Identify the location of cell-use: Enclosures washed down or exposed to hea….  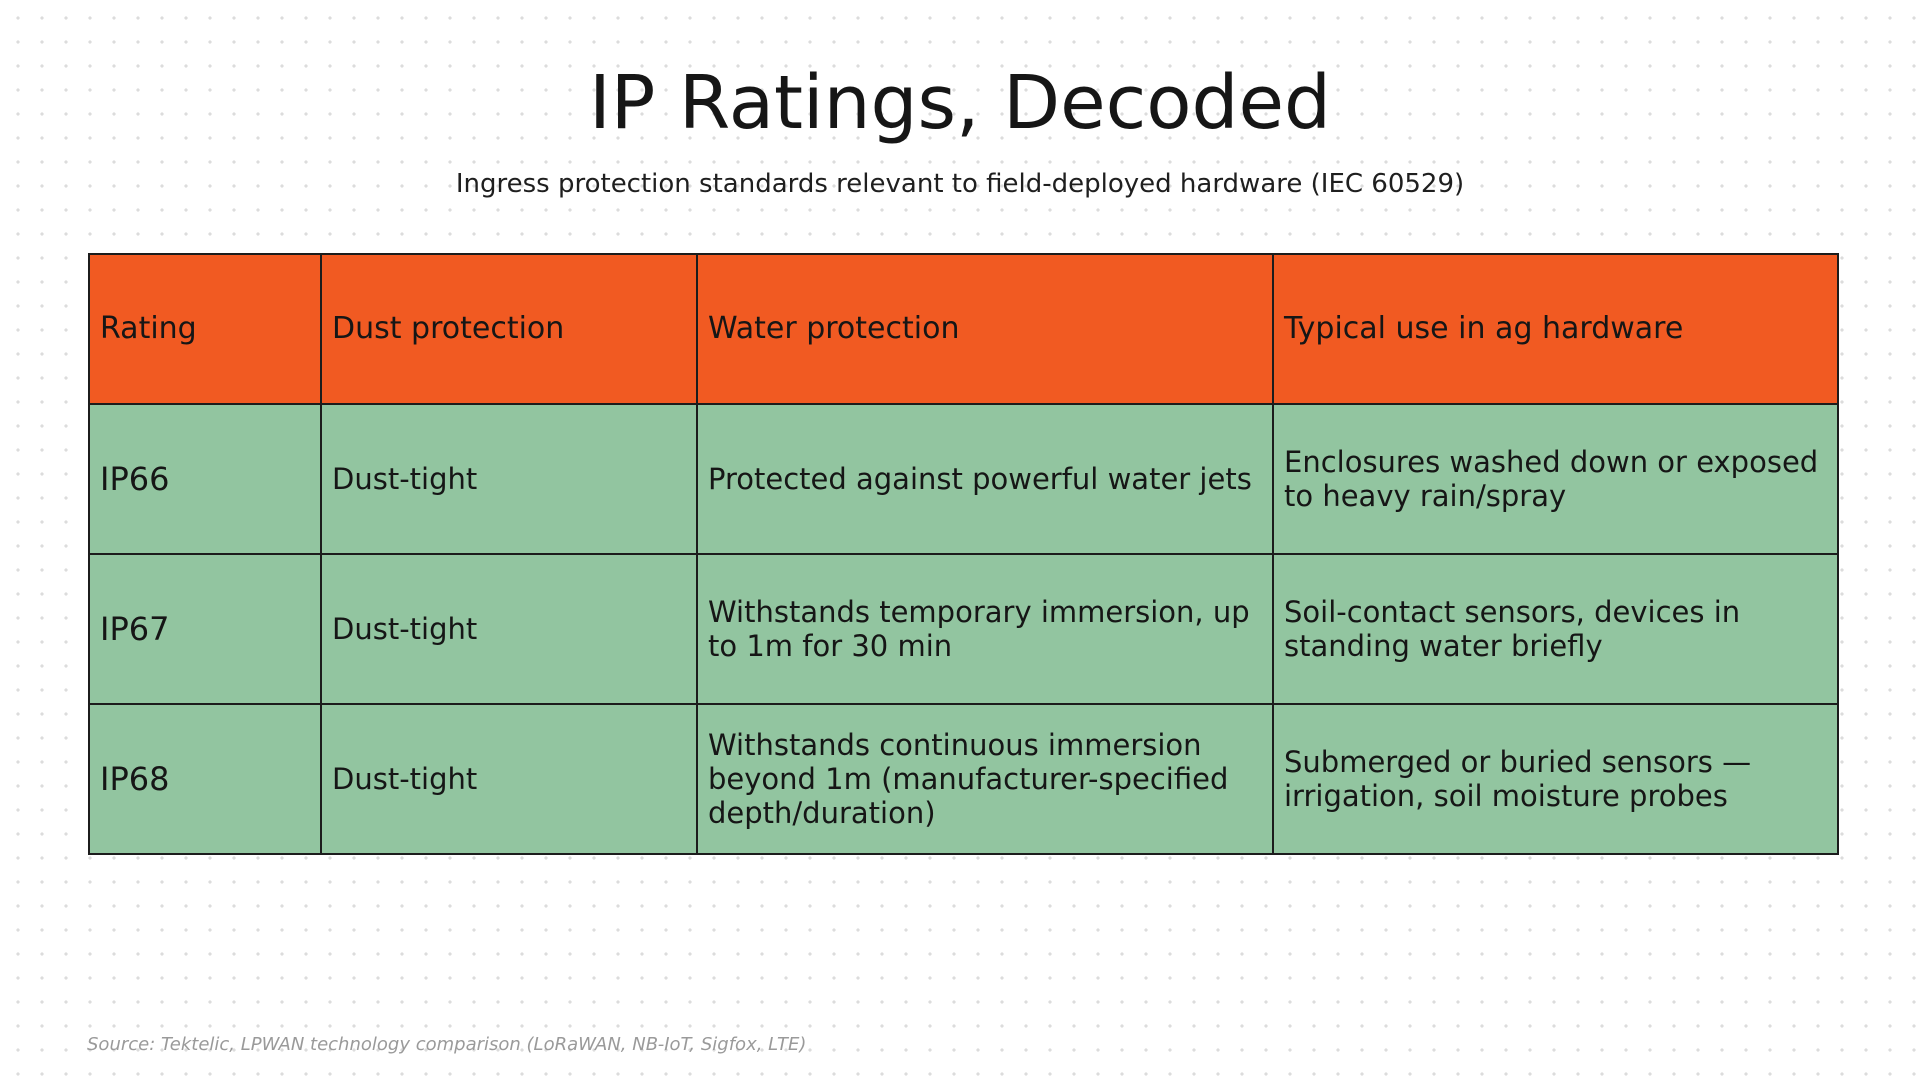
(1555, 479).